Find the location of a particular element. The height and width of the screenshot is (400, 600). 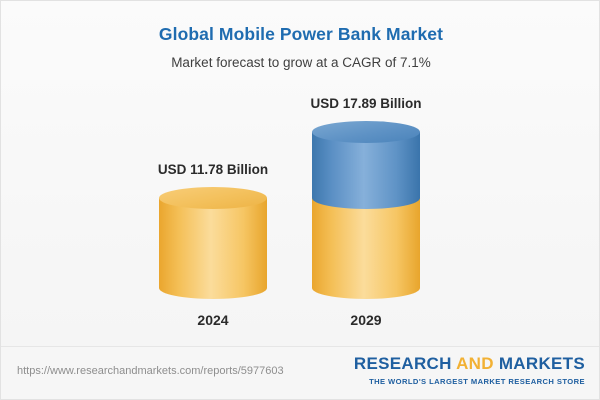

cylinder-bar-2029 is located at coordinates (366, 210).